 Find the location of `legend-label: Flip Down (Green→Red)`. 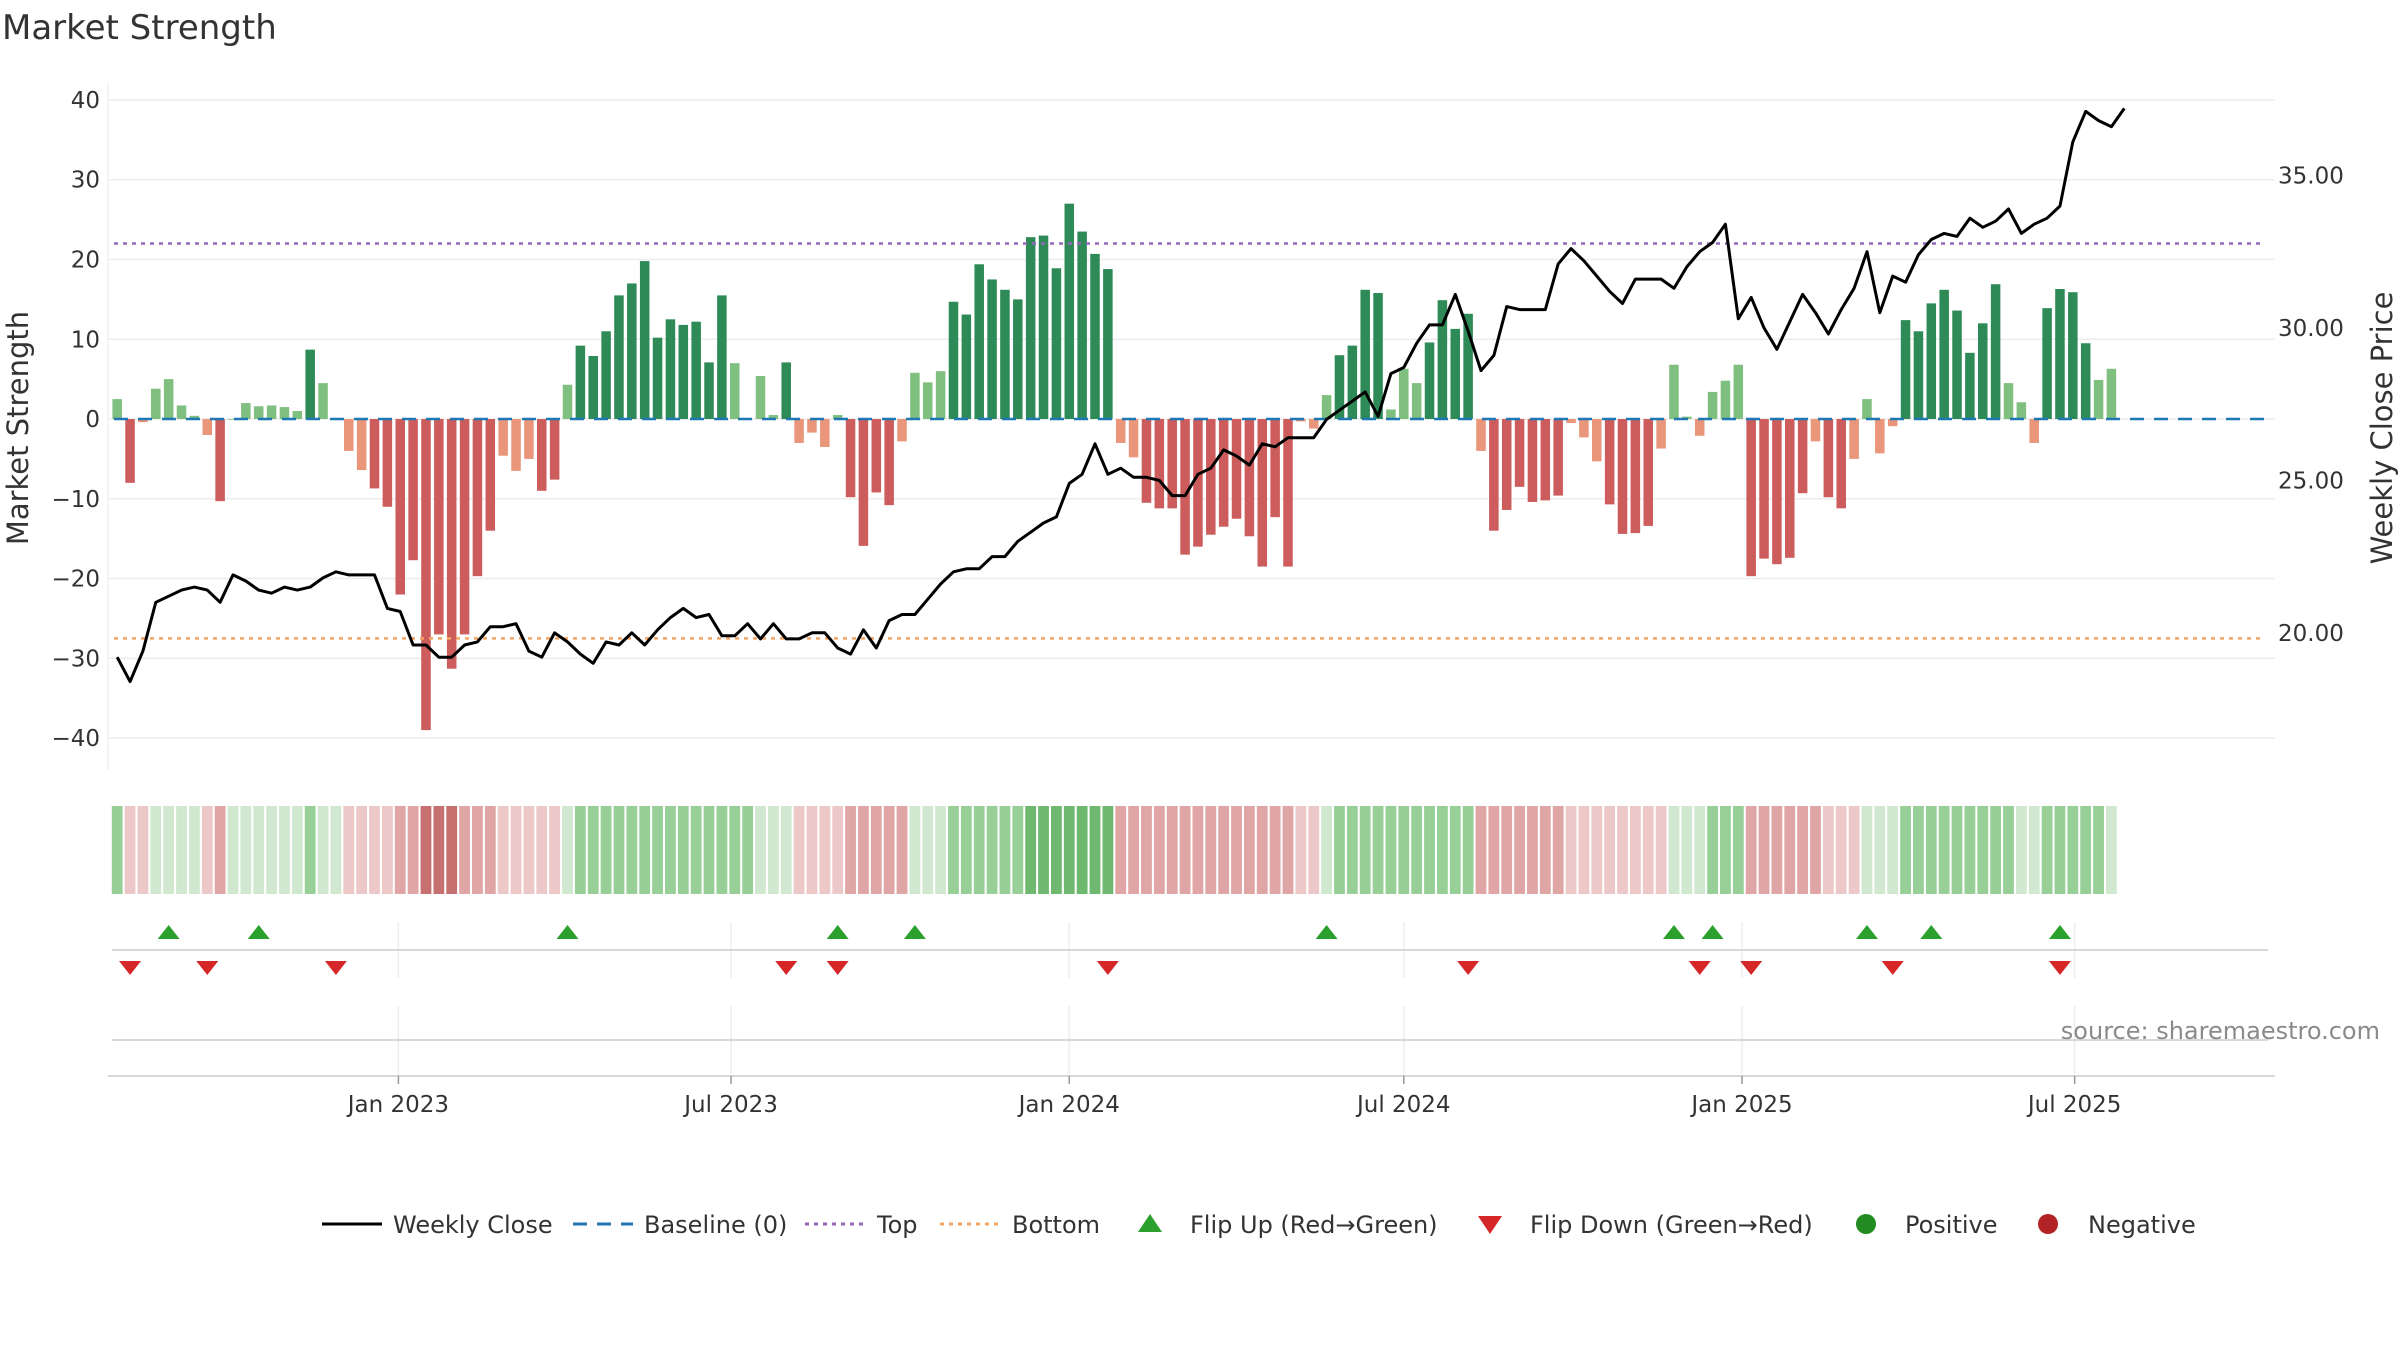

legend-label: Flip Down (Green→Red) is located at coordinates (1671, 1225).